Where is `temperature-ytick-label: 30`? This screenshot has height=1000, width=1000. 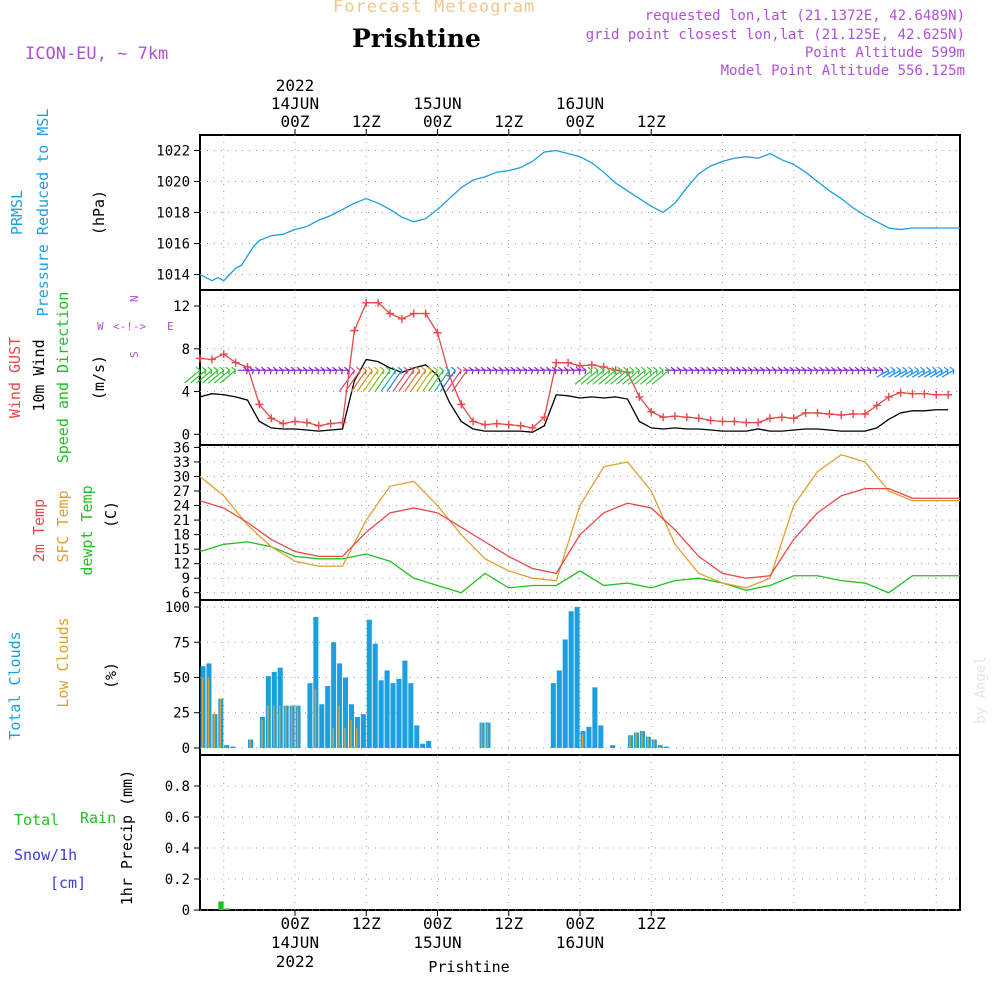 temperature-ytick-label: 30 is located at coordinates (181, 477).